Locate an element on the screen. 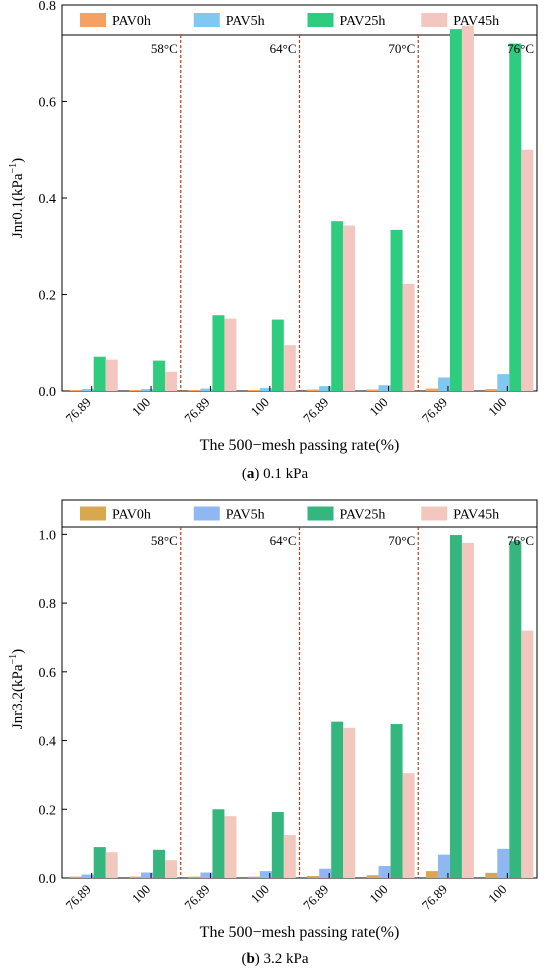 The height and width of the screenshot is (975, 550). y-axis-label: Jnr3.2(kPa−1) is located at coordinates (17, 689).